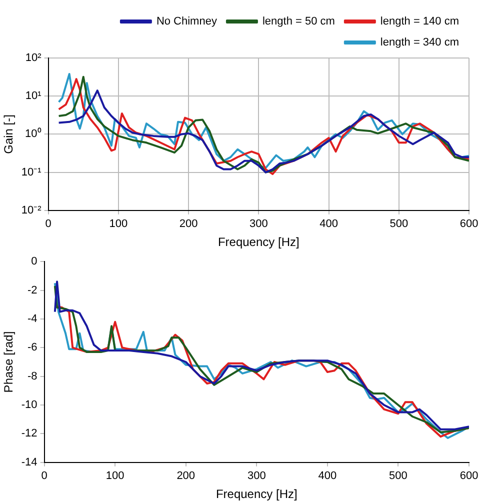 The height and width of the screenshot is (504, 483). I want to click on y-tick-label: -10, so click(29, 405).